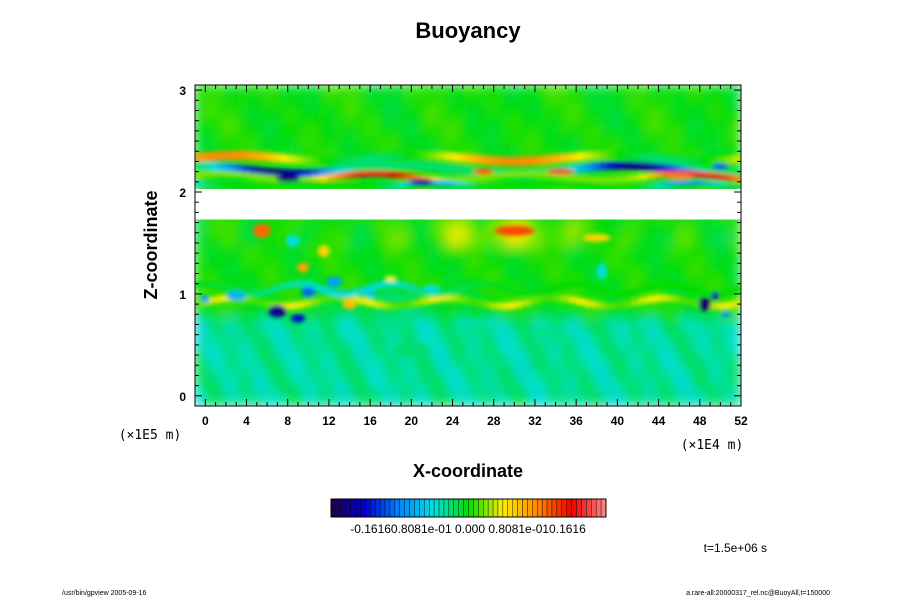 This screenshot has height=600, width=900. I want to click on x-axis-label: X-coordinate, so click(468, 471).